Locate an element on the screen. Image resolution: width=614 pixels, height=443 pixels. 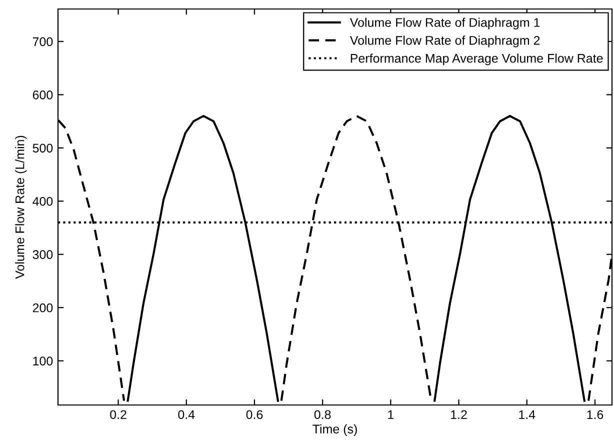
y-axis-title: Volume Flow Rate (L/min) is located at coordinates (21, 207).